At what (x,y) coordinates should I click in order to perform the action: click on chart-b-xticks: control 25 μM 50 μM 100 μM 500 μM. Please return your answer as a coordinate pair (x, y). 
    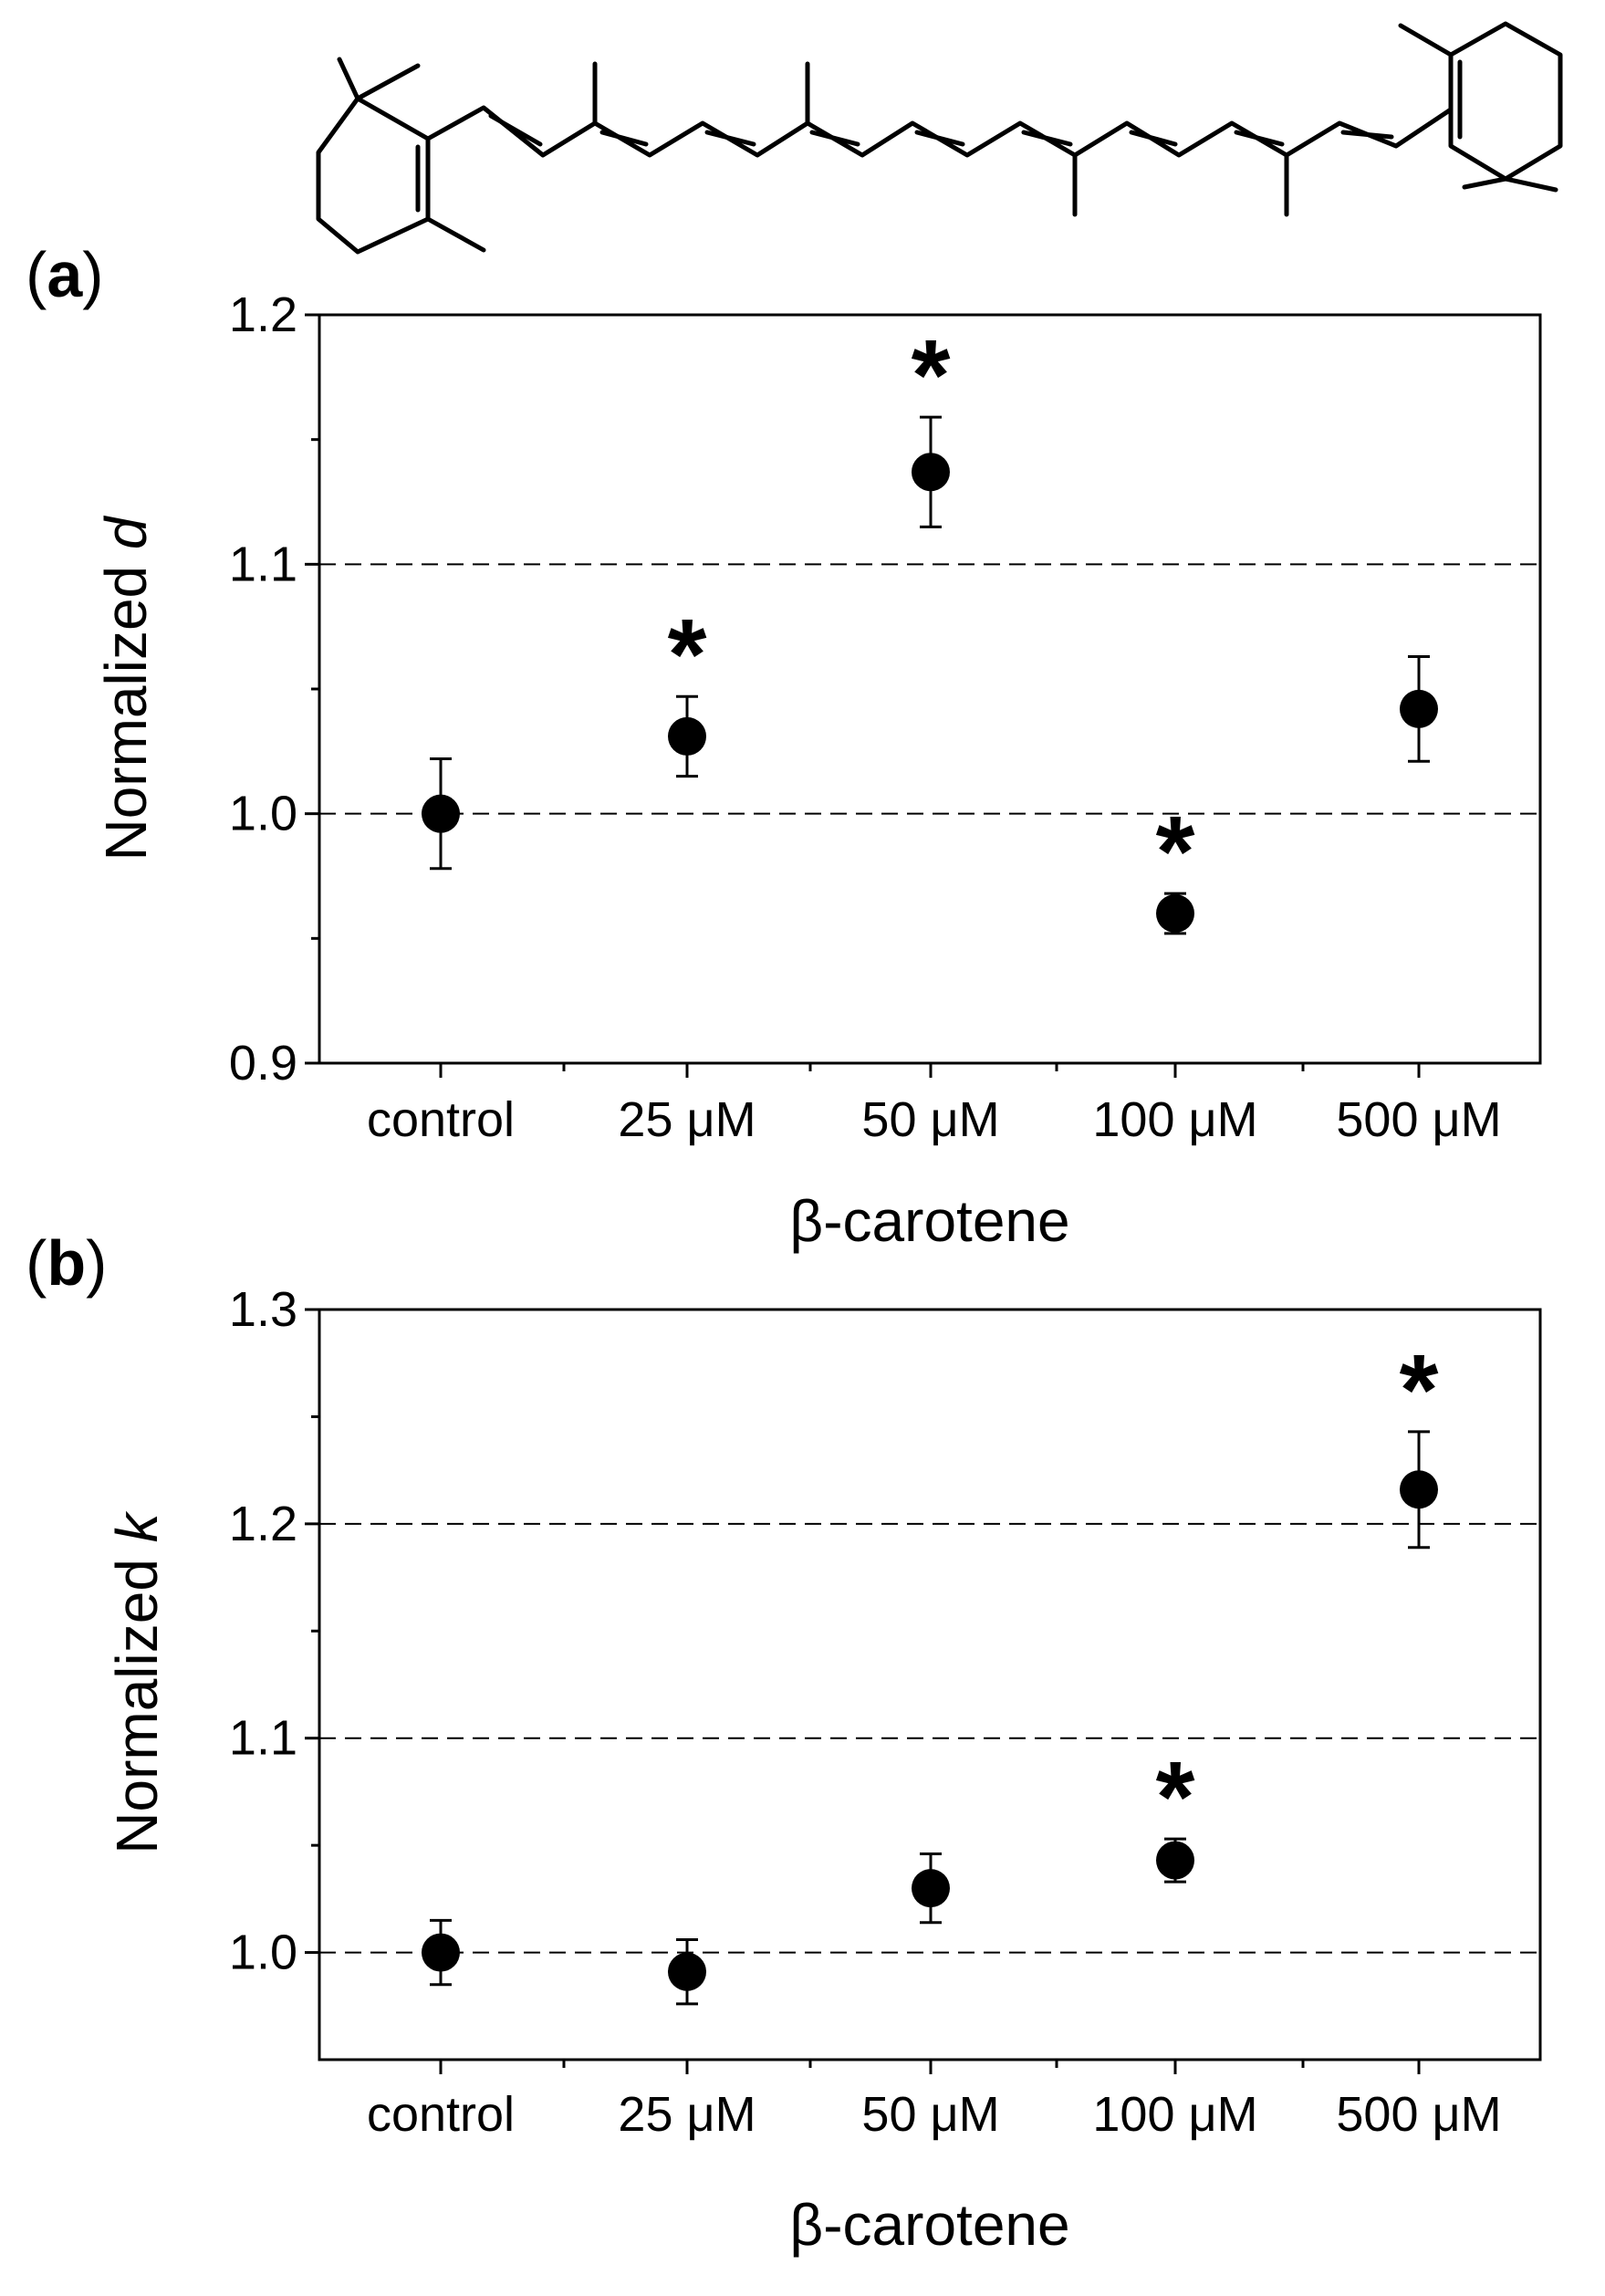
    Looking at the image, I should click on (934, 2101).